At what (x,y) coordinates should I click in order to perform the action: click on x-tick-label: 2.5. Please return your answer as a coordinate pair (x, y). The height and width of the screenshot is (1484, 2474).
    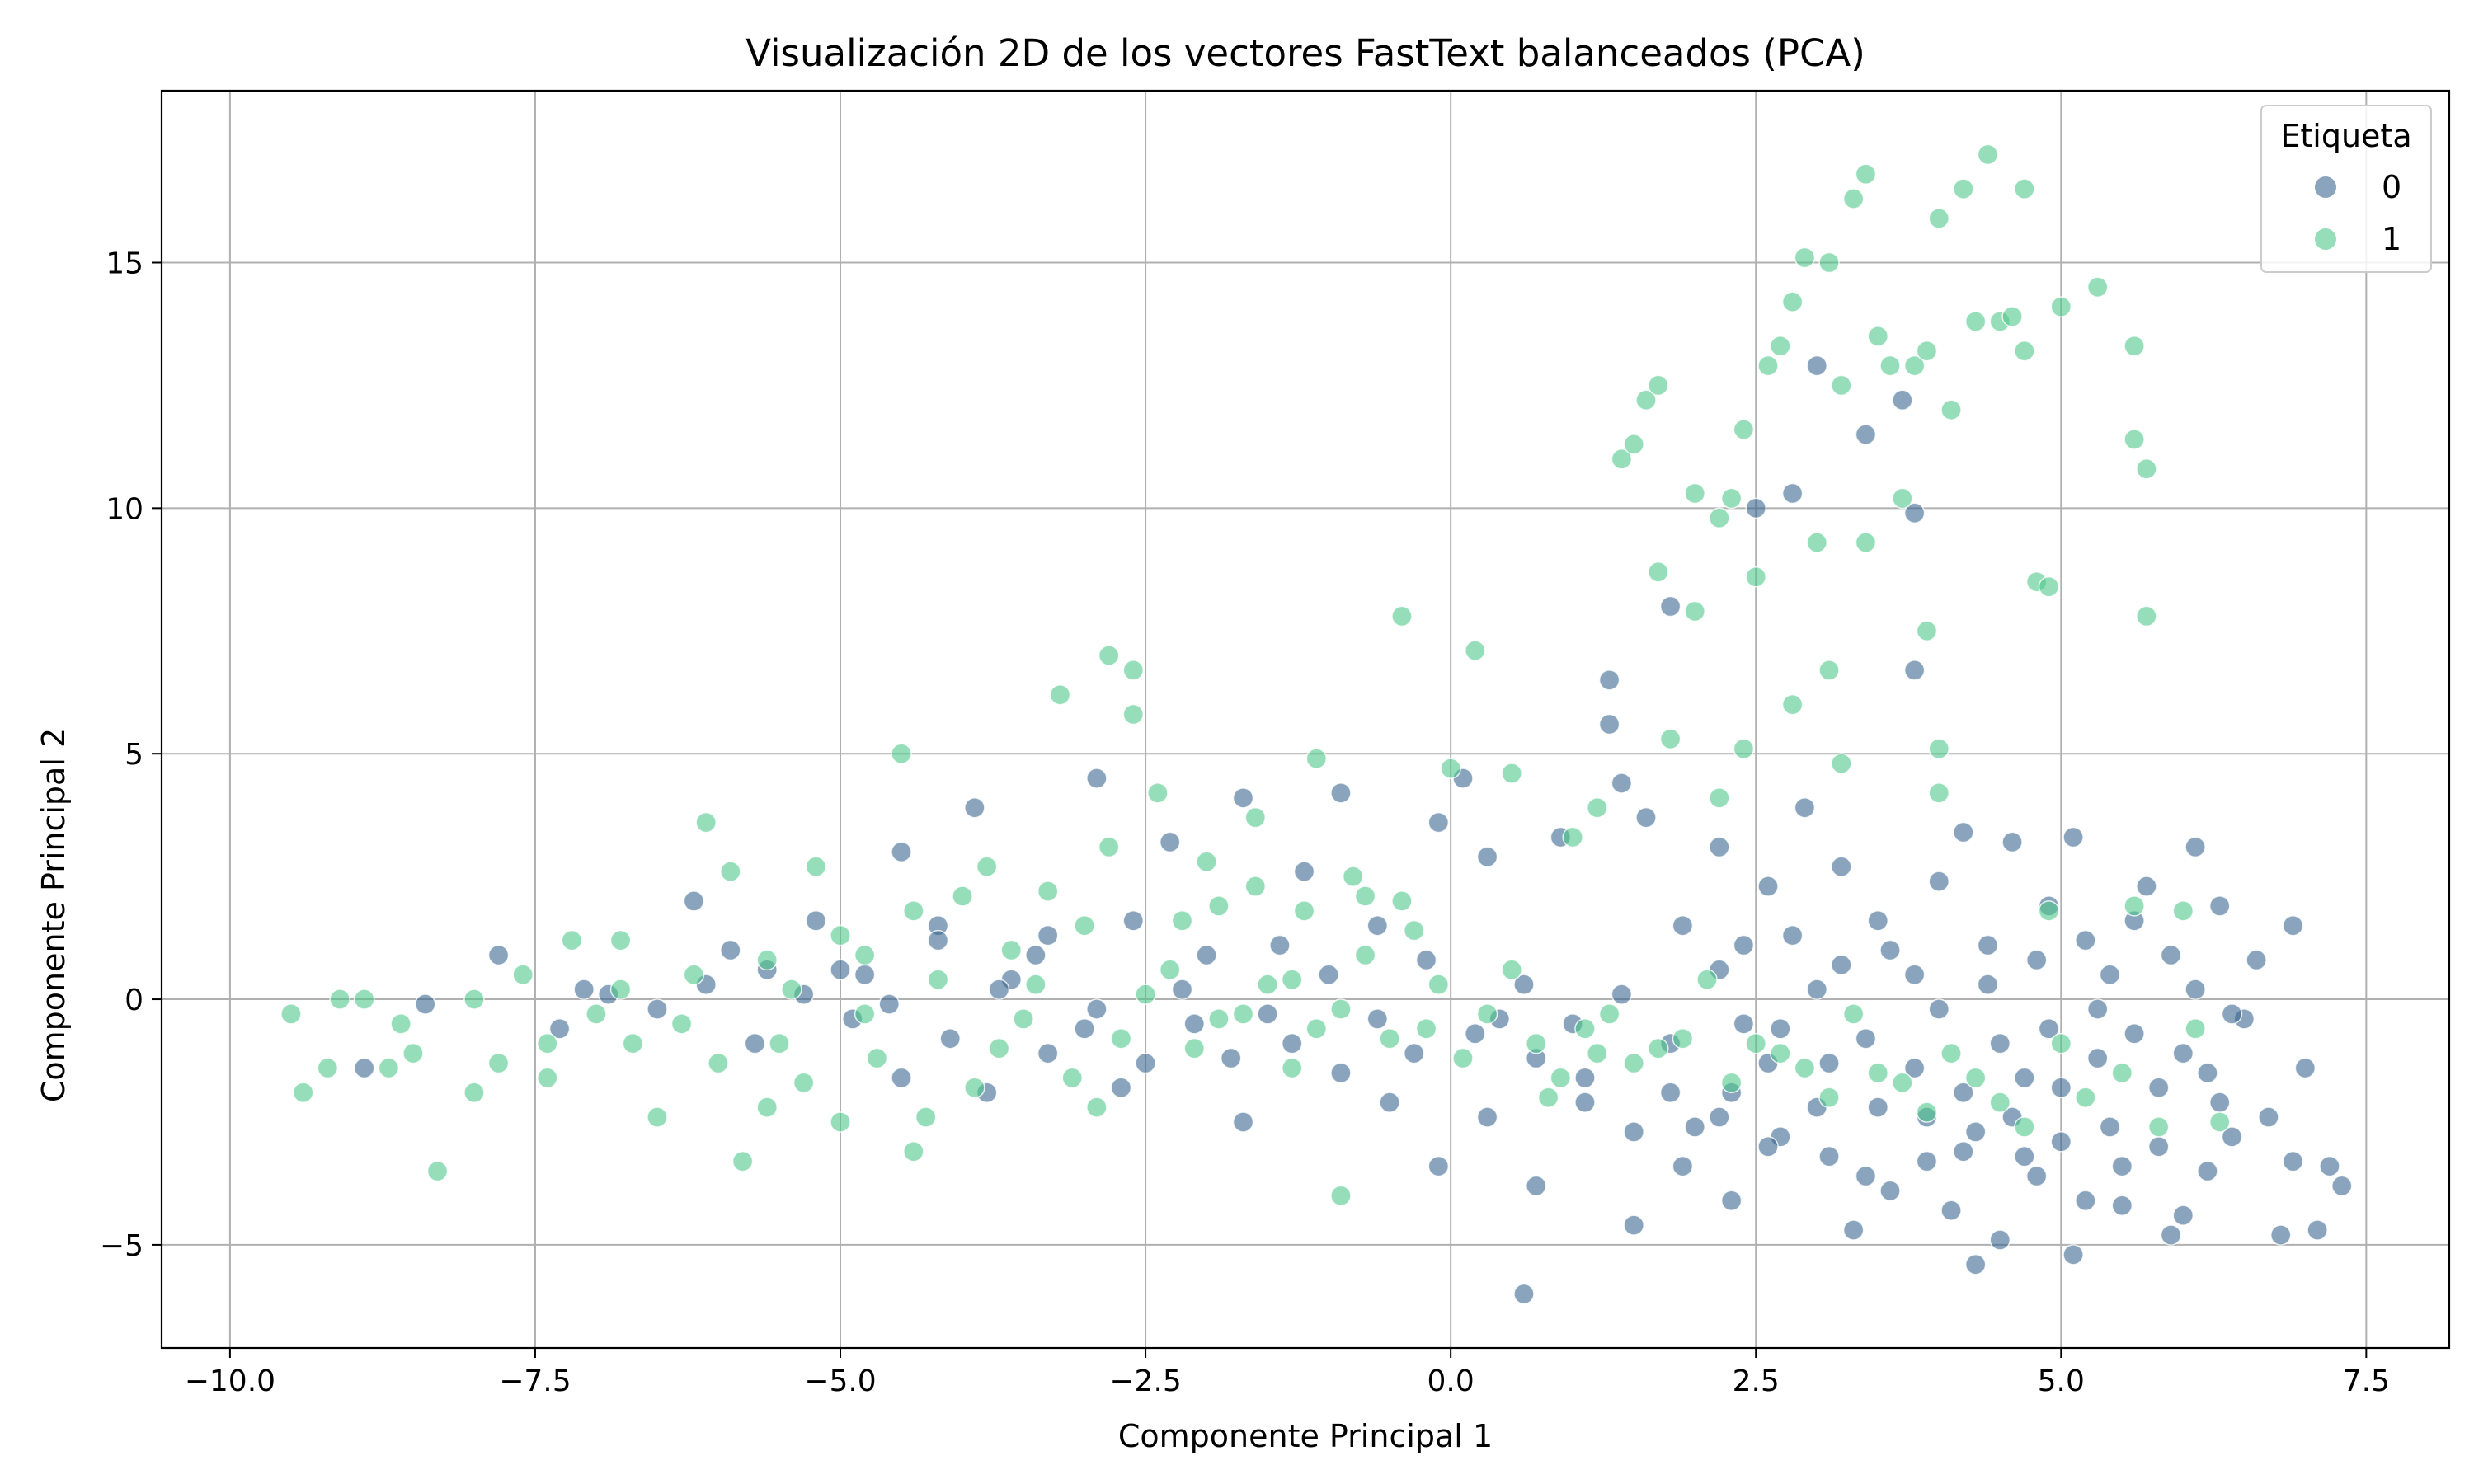
    Looking at the image, I should click on (1756, 1381).